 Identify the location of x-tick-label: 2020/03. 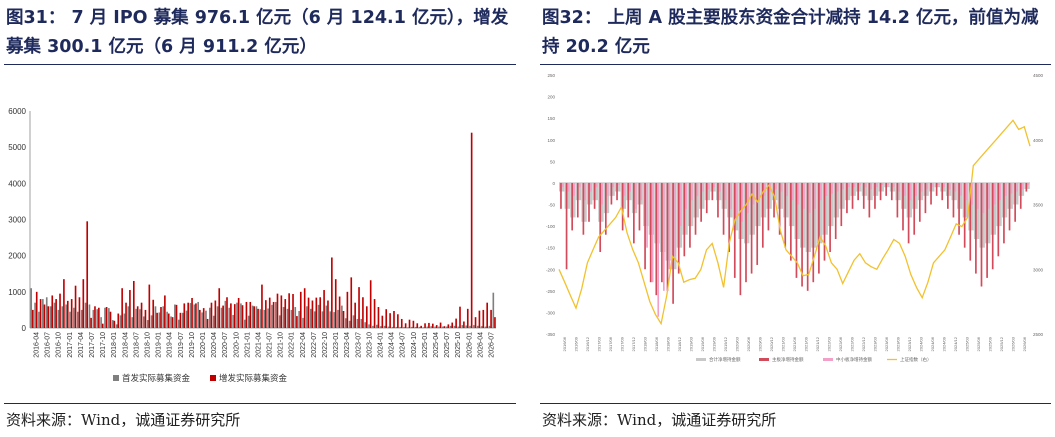
(737, 343).